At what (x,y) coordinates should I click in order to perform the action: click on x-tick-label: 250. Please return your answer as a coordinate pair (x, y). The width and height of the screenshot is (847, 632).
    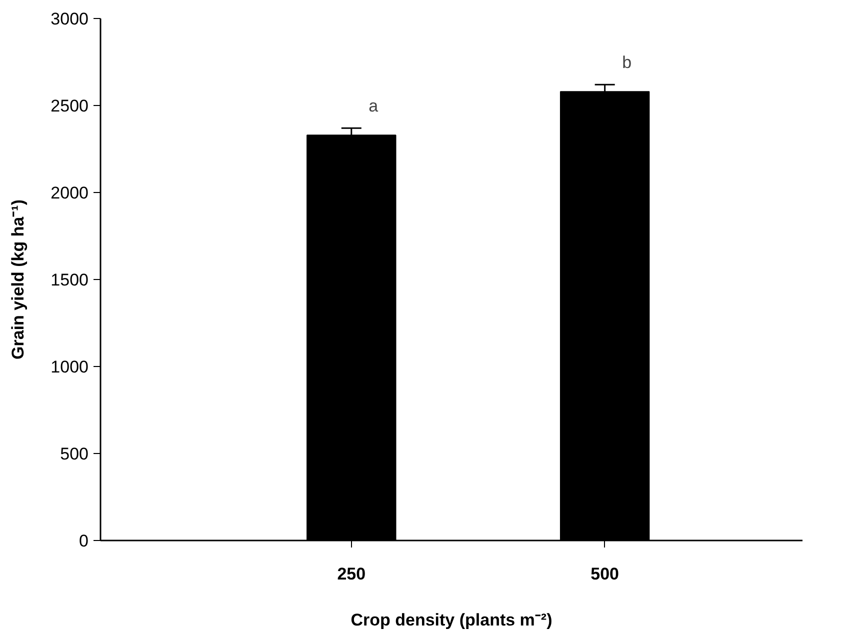
    Looking at the image, I should click on (351, 574).